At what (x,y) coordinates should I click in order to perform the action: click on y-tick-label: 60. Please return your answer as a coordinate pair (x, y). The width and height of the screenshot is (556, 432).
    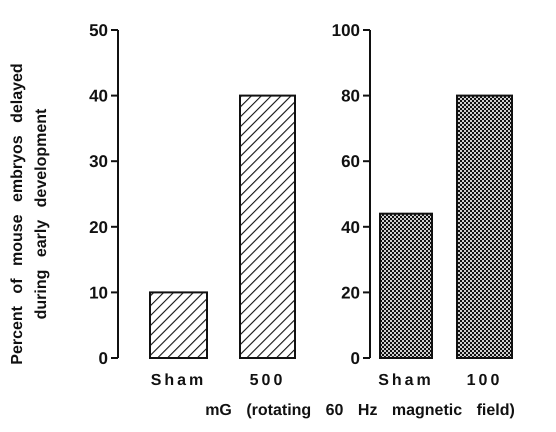
    Looking at the image, I should click on (350, 162).